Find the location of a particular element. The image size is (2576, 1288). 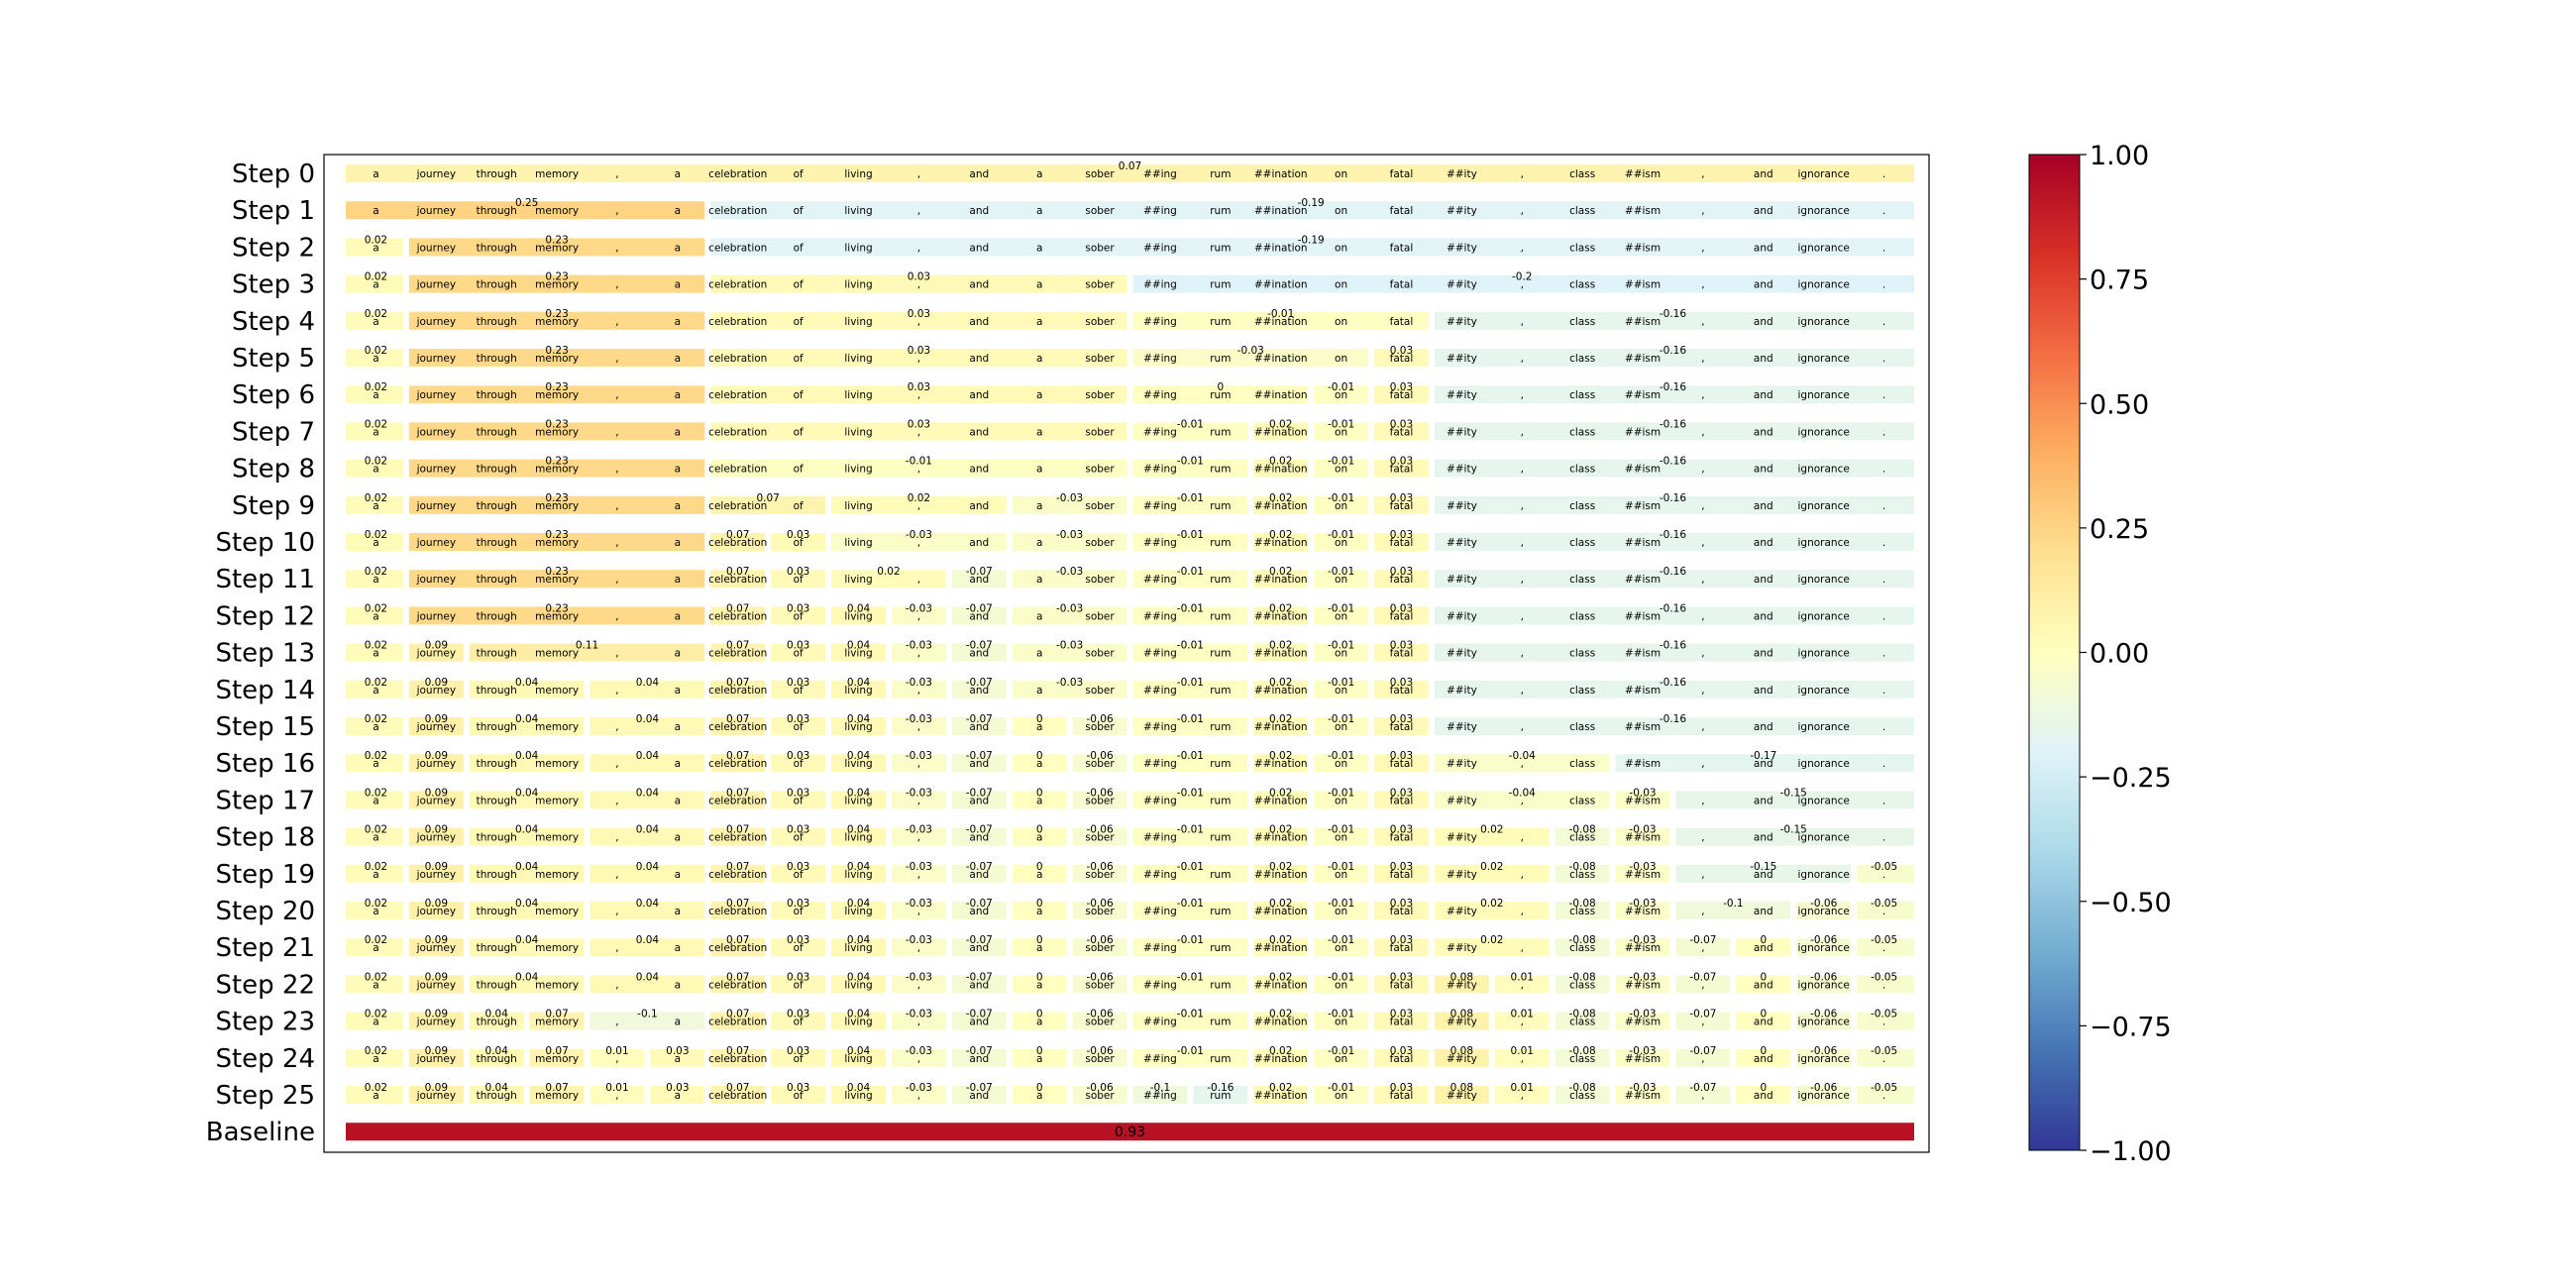

segment-value-label: 0.09 is located at coordinates (436, 719).